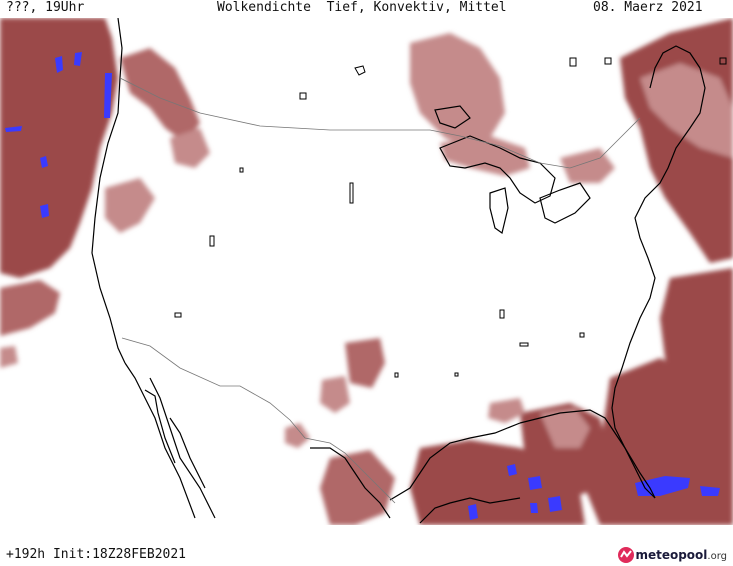  I want to click on footer-bar: +192h Init:18Z28FEB2021, so click(366, 553).